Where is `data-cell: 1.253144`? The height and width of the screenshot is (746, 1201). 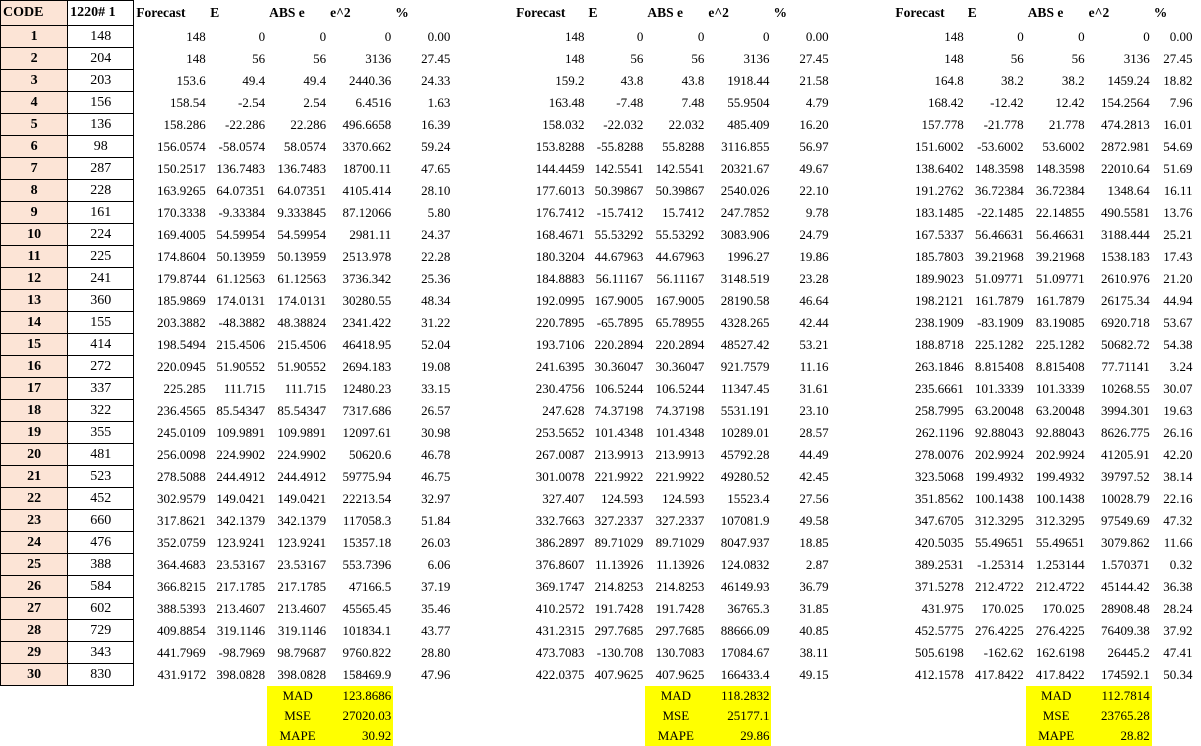
data-cell: 1.253144 is located at coordinates (1060, 564).